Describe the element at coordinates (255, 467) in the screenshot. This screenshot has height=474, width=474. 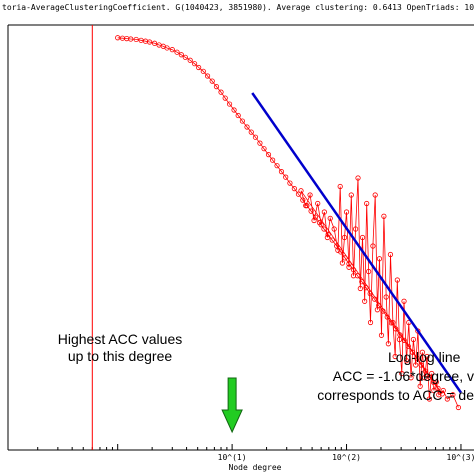
I see `x-axis-label: Node degree` at that location.